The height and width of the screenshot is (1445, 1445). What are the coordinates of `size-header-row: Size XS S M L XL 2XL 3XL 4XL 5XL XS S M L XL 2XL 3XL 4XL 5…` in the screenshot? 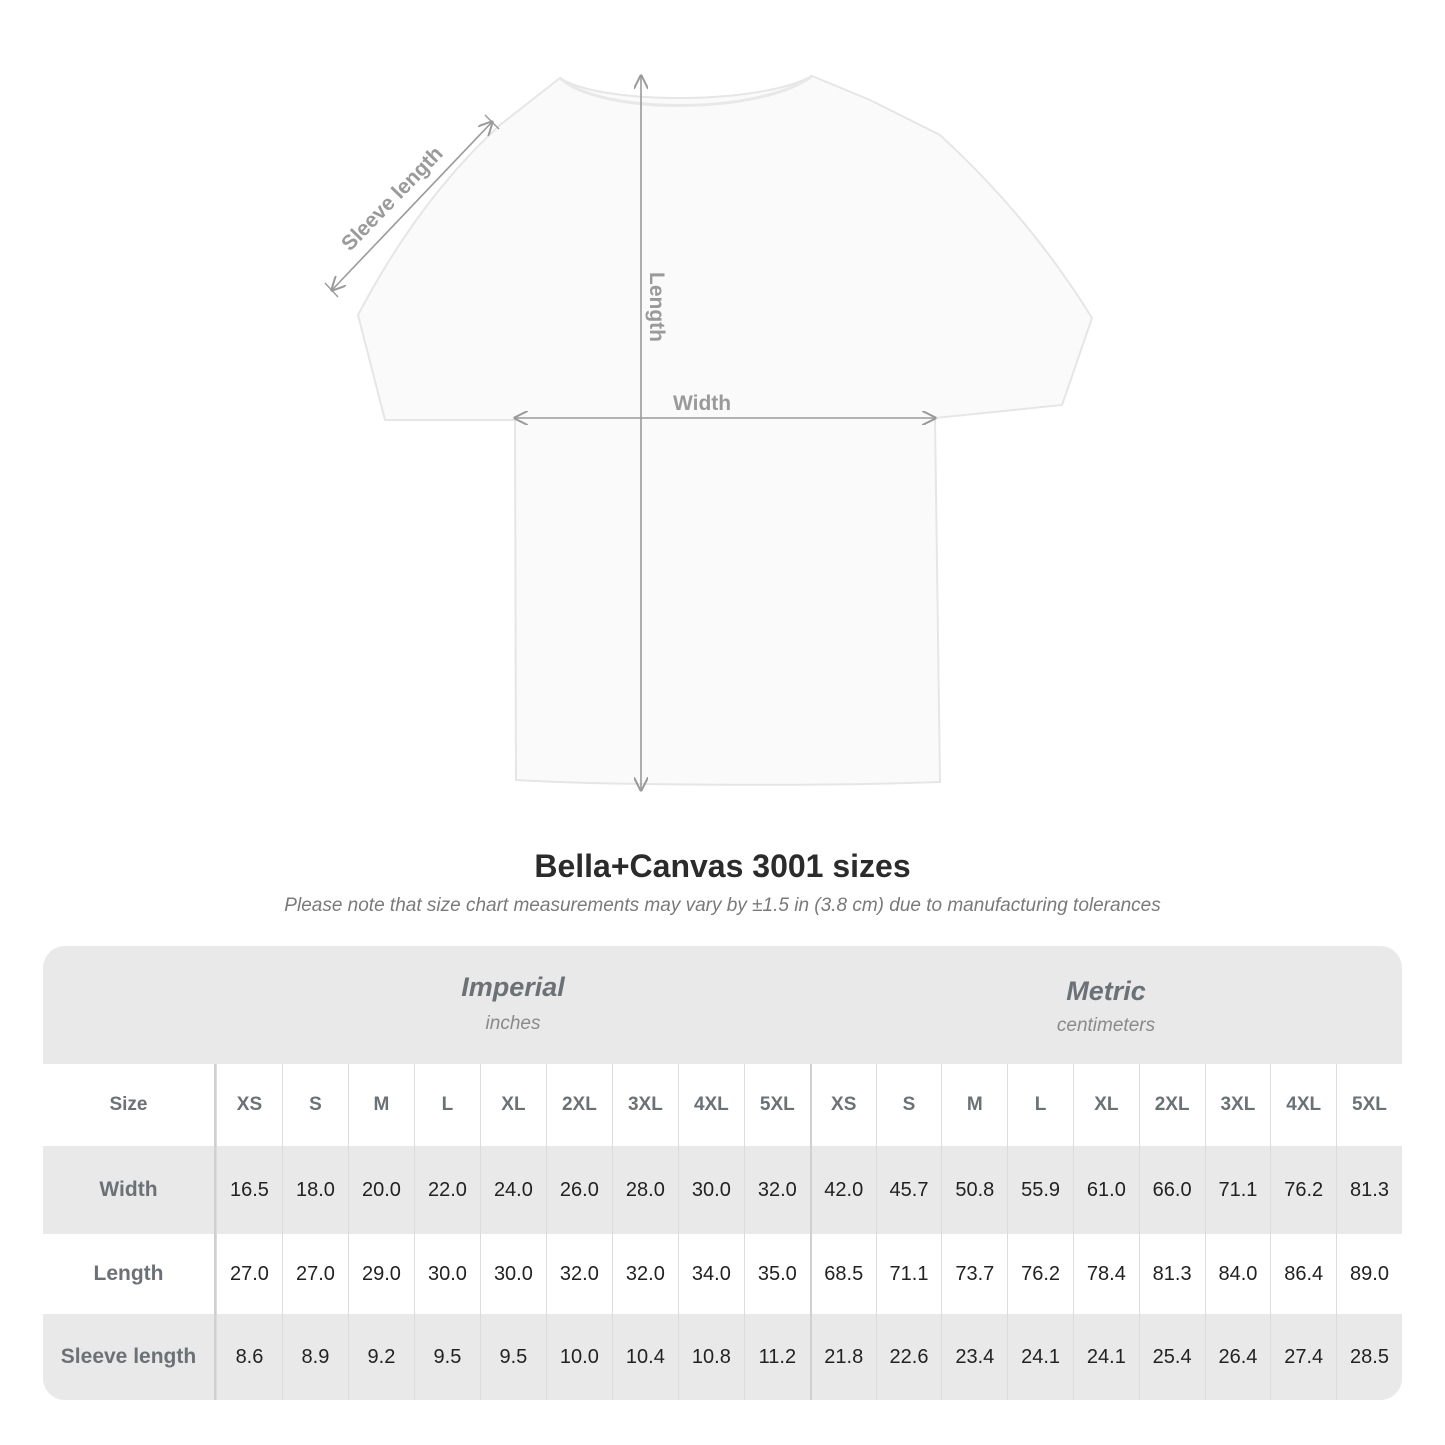 It's located at (722, 1105).